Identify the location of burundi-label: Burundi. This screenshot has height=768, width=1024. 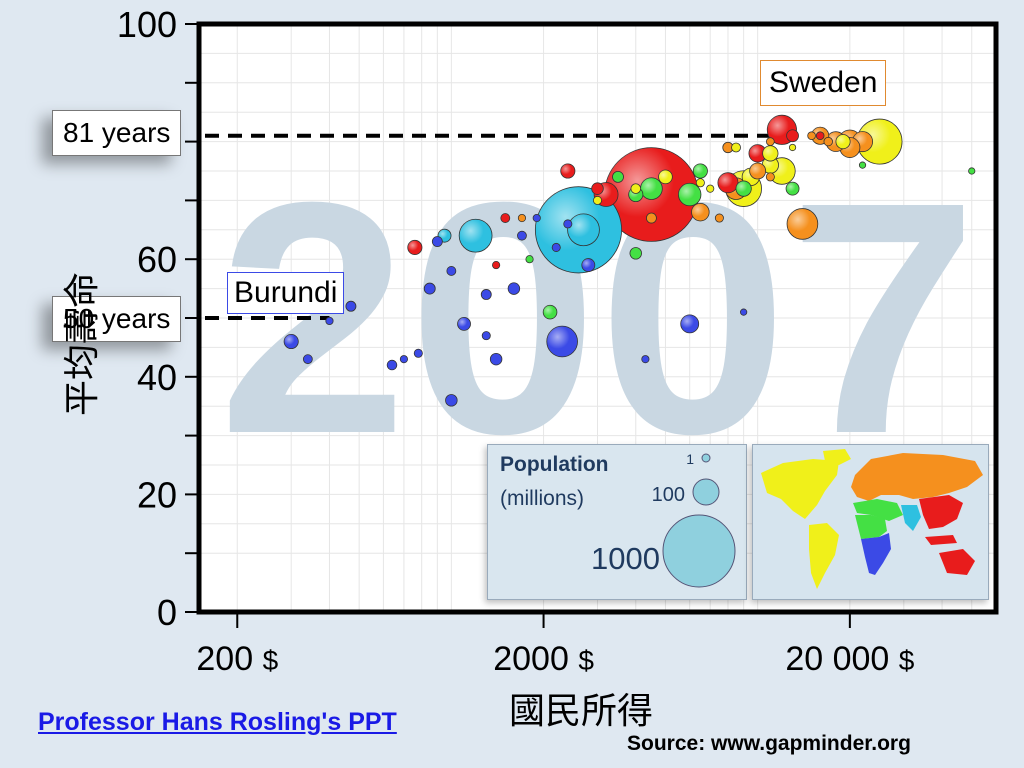
(286, 292).